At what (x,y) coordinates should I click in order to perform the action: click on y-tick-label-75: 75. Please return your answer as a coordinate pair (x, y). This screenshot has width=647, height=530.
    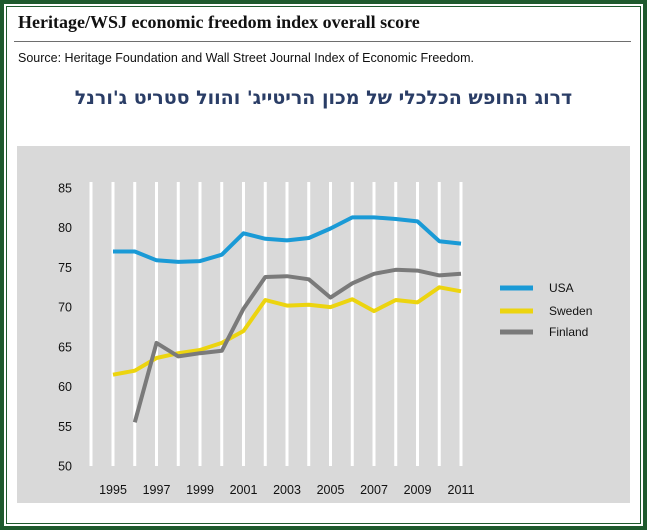
    Looking at the image, I should click on (65, 268).